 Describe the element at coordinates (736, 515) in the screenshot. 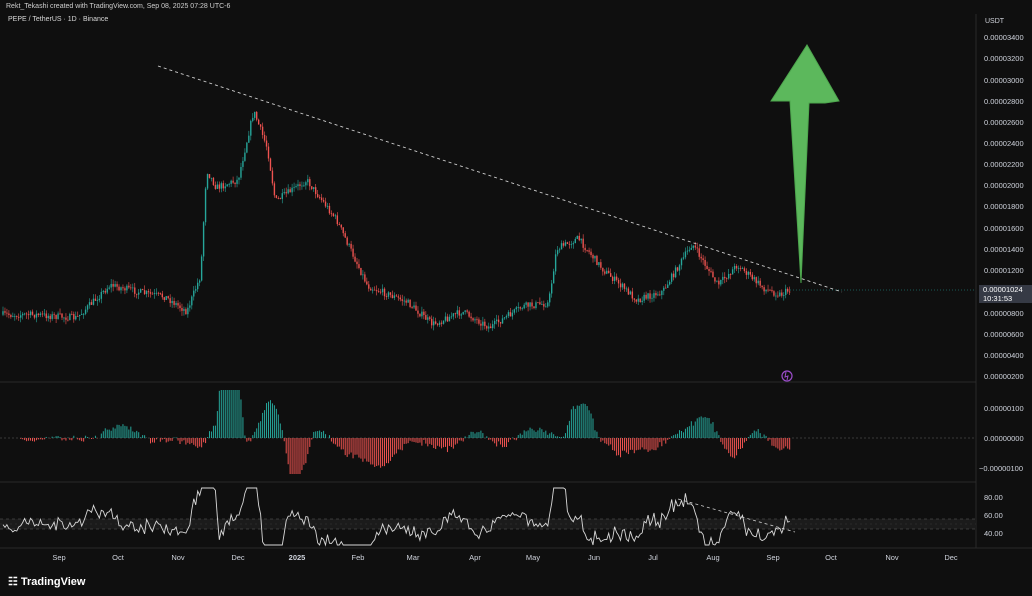

I see `rsi-trendline` at that location.